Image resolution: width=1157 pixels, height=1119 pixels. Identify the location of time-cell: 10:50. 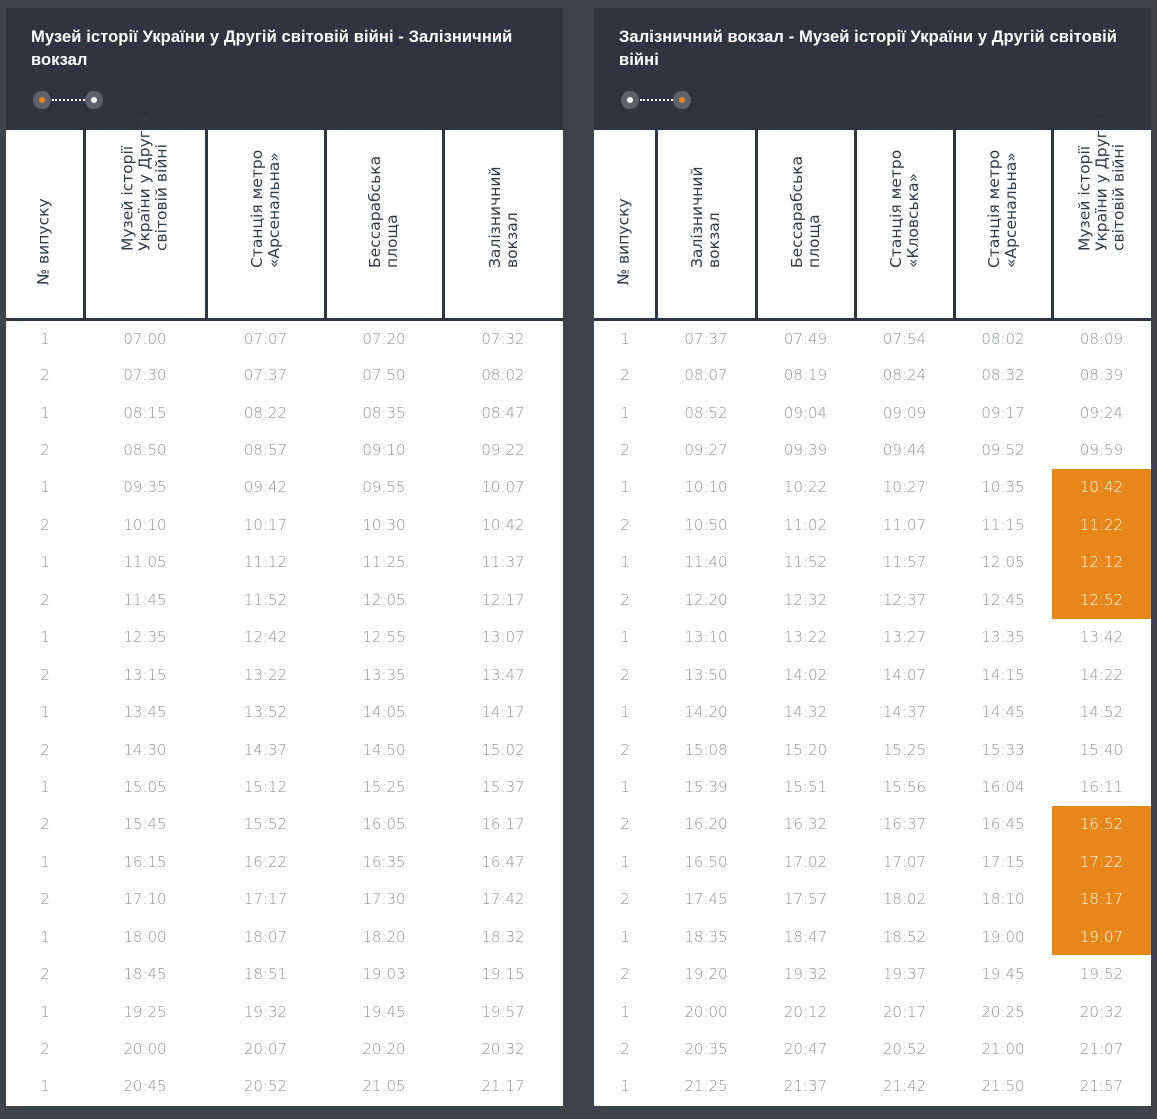
(706, 524).